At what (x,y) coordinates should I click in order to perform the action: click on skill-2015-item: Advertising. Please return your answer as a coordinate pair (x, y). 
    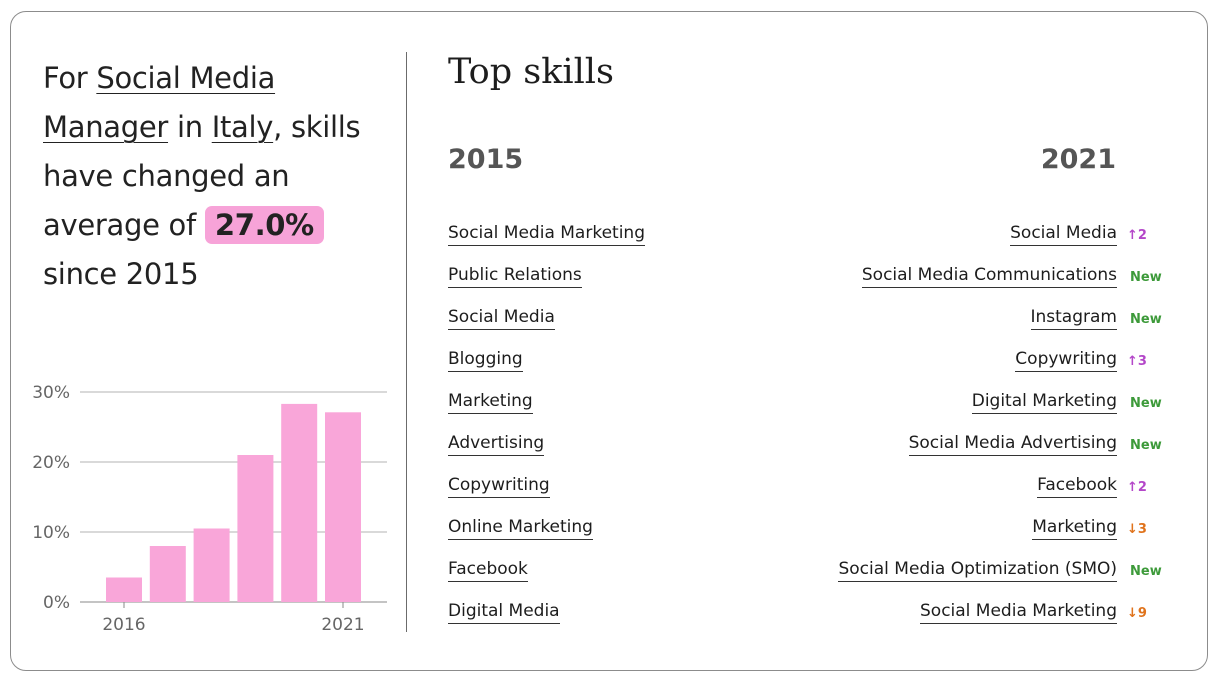
    Looking at the image, I should click on (496, 444).